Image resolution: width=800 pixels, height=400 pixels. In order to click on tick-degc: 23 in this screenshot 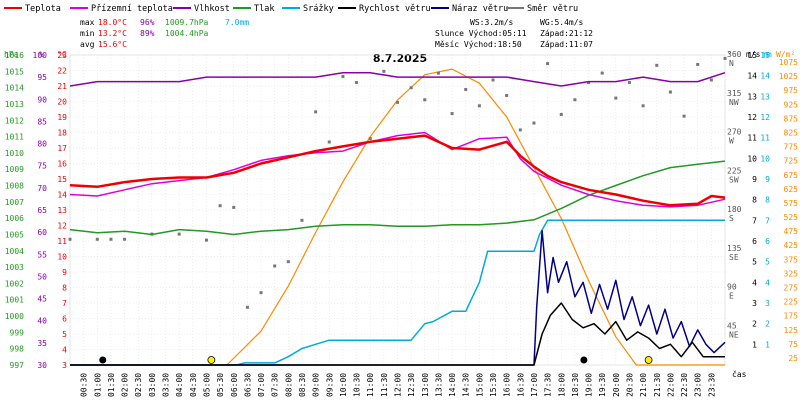, I will do `click(62, 55)`.